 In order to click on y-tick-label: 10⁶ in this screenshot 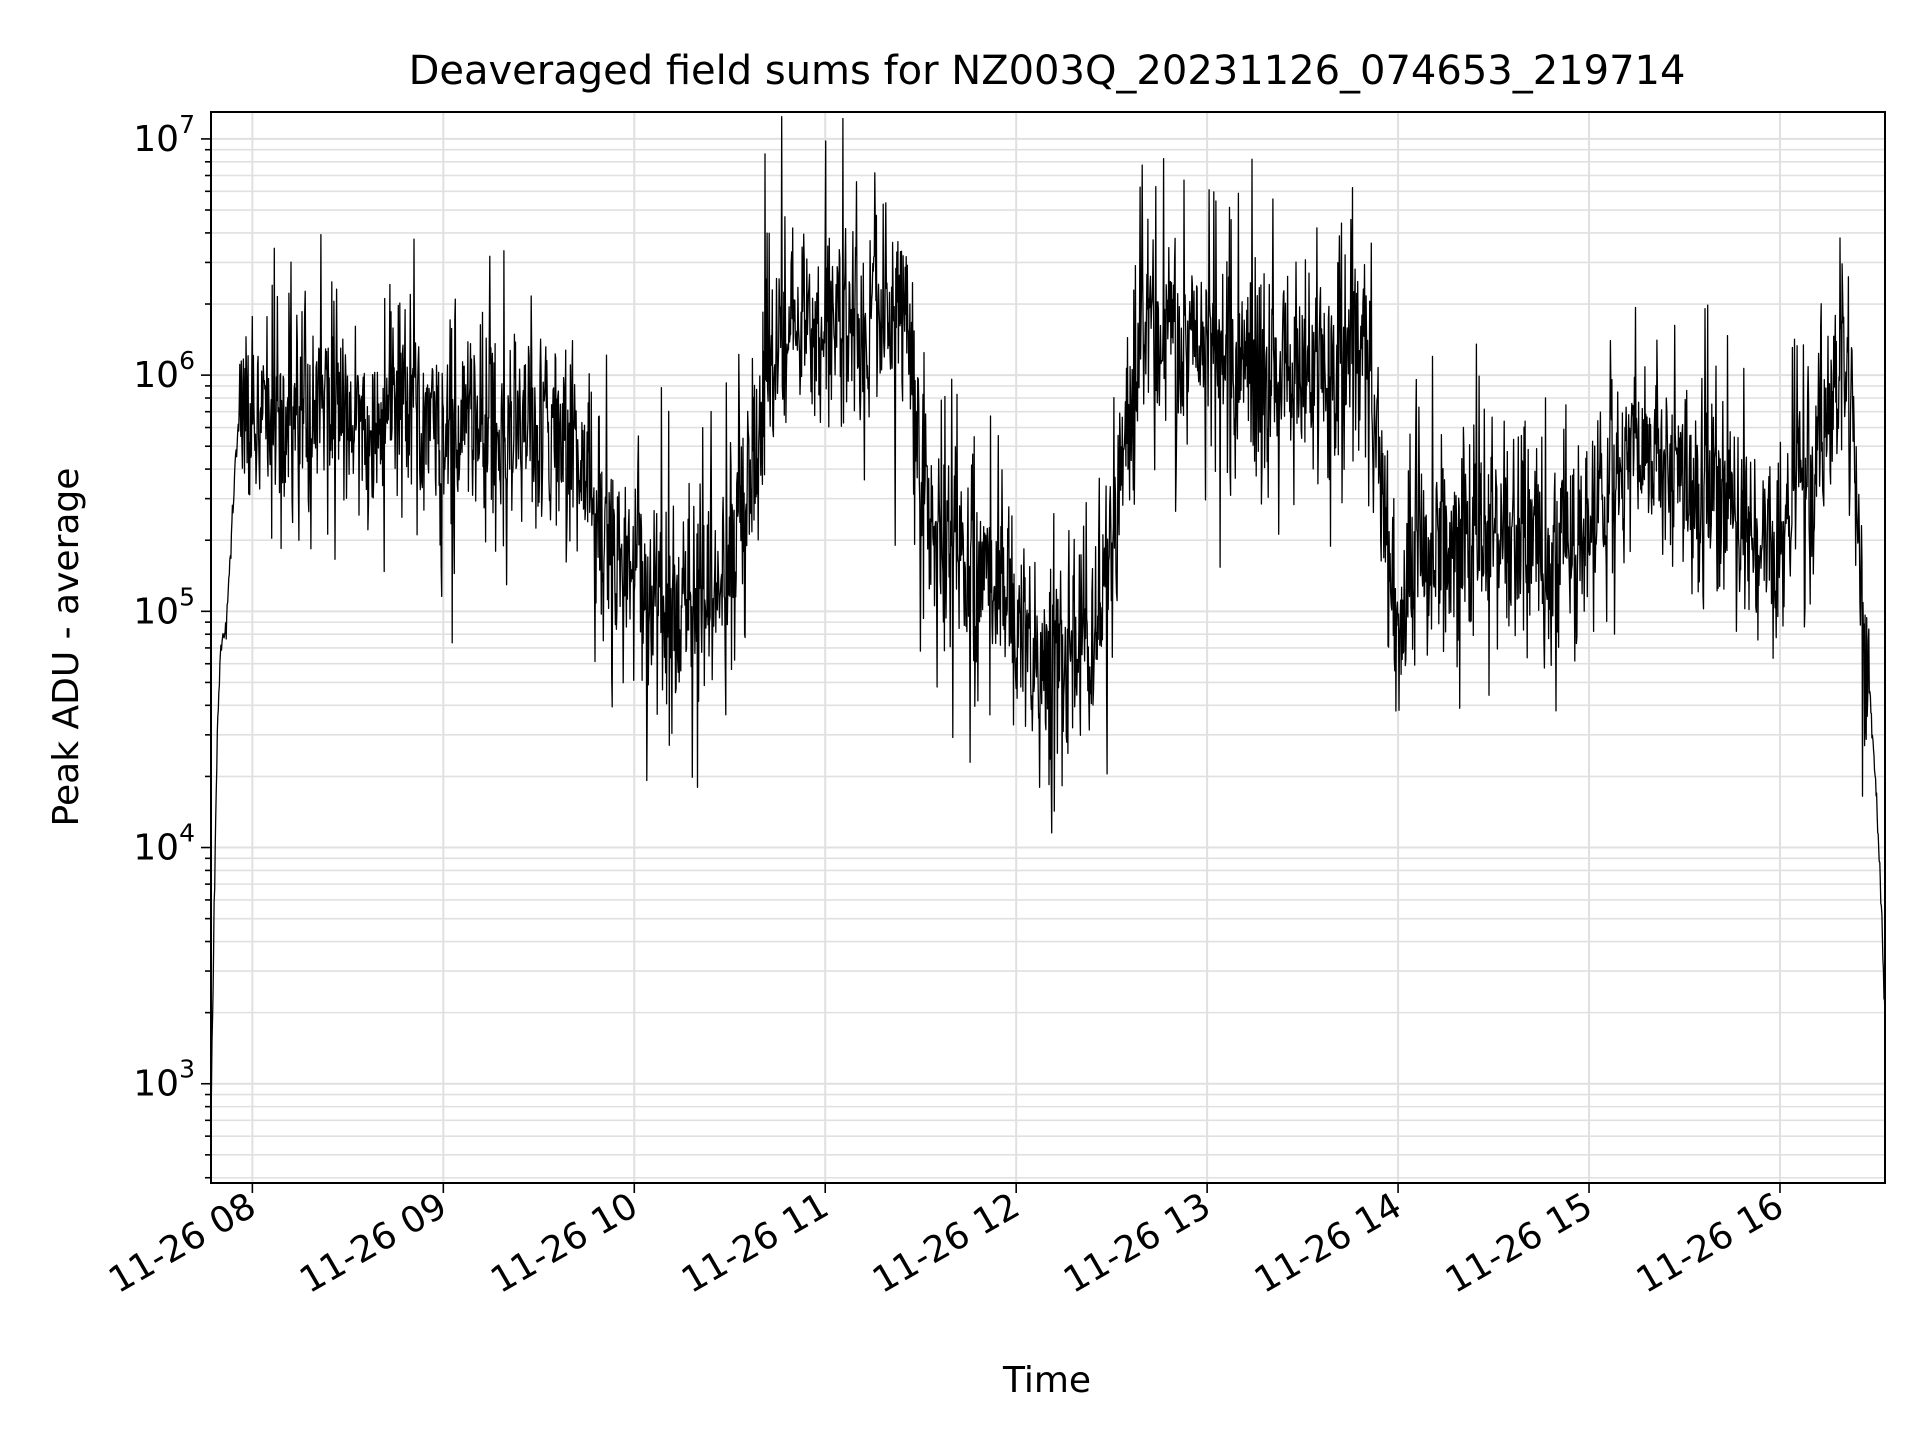, I will do `click(164, 371)`.